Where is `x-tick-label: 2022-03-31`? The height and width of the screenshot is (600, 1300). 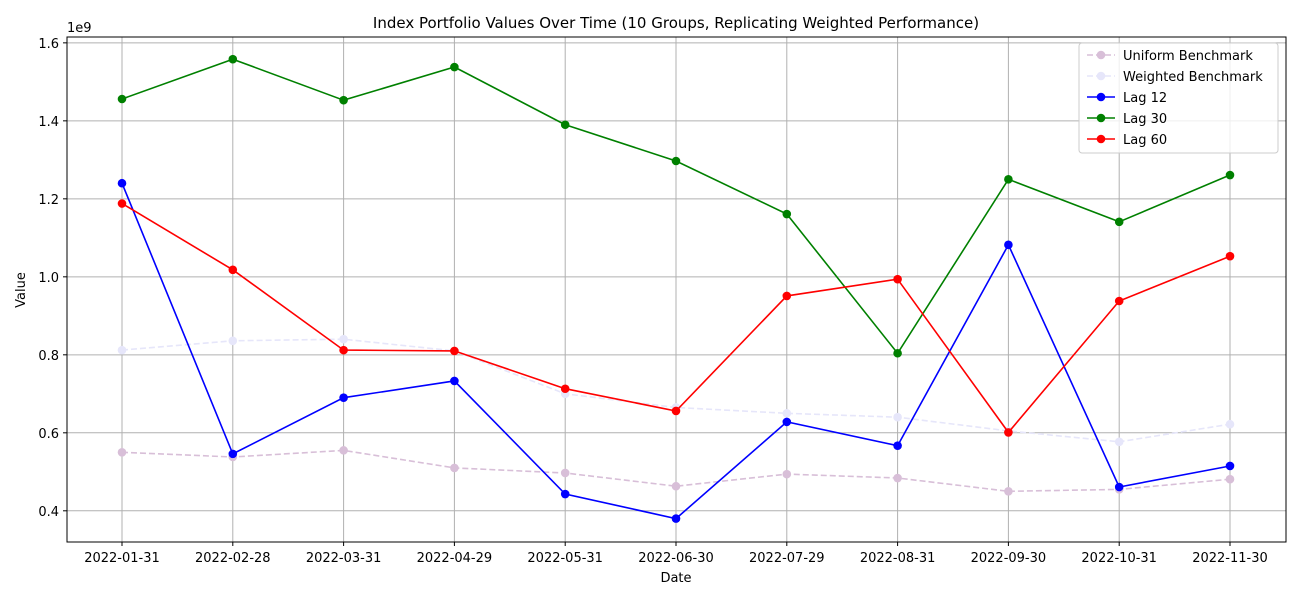
x-tick-label: 2022-03-31 is located at coordinates (344, 558).